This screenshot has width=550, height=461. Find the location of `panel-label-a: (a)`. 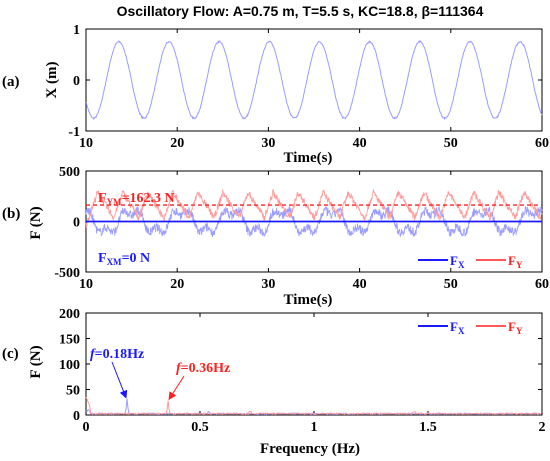

panel-label-a: (a) is located at coordinates (11, 82).